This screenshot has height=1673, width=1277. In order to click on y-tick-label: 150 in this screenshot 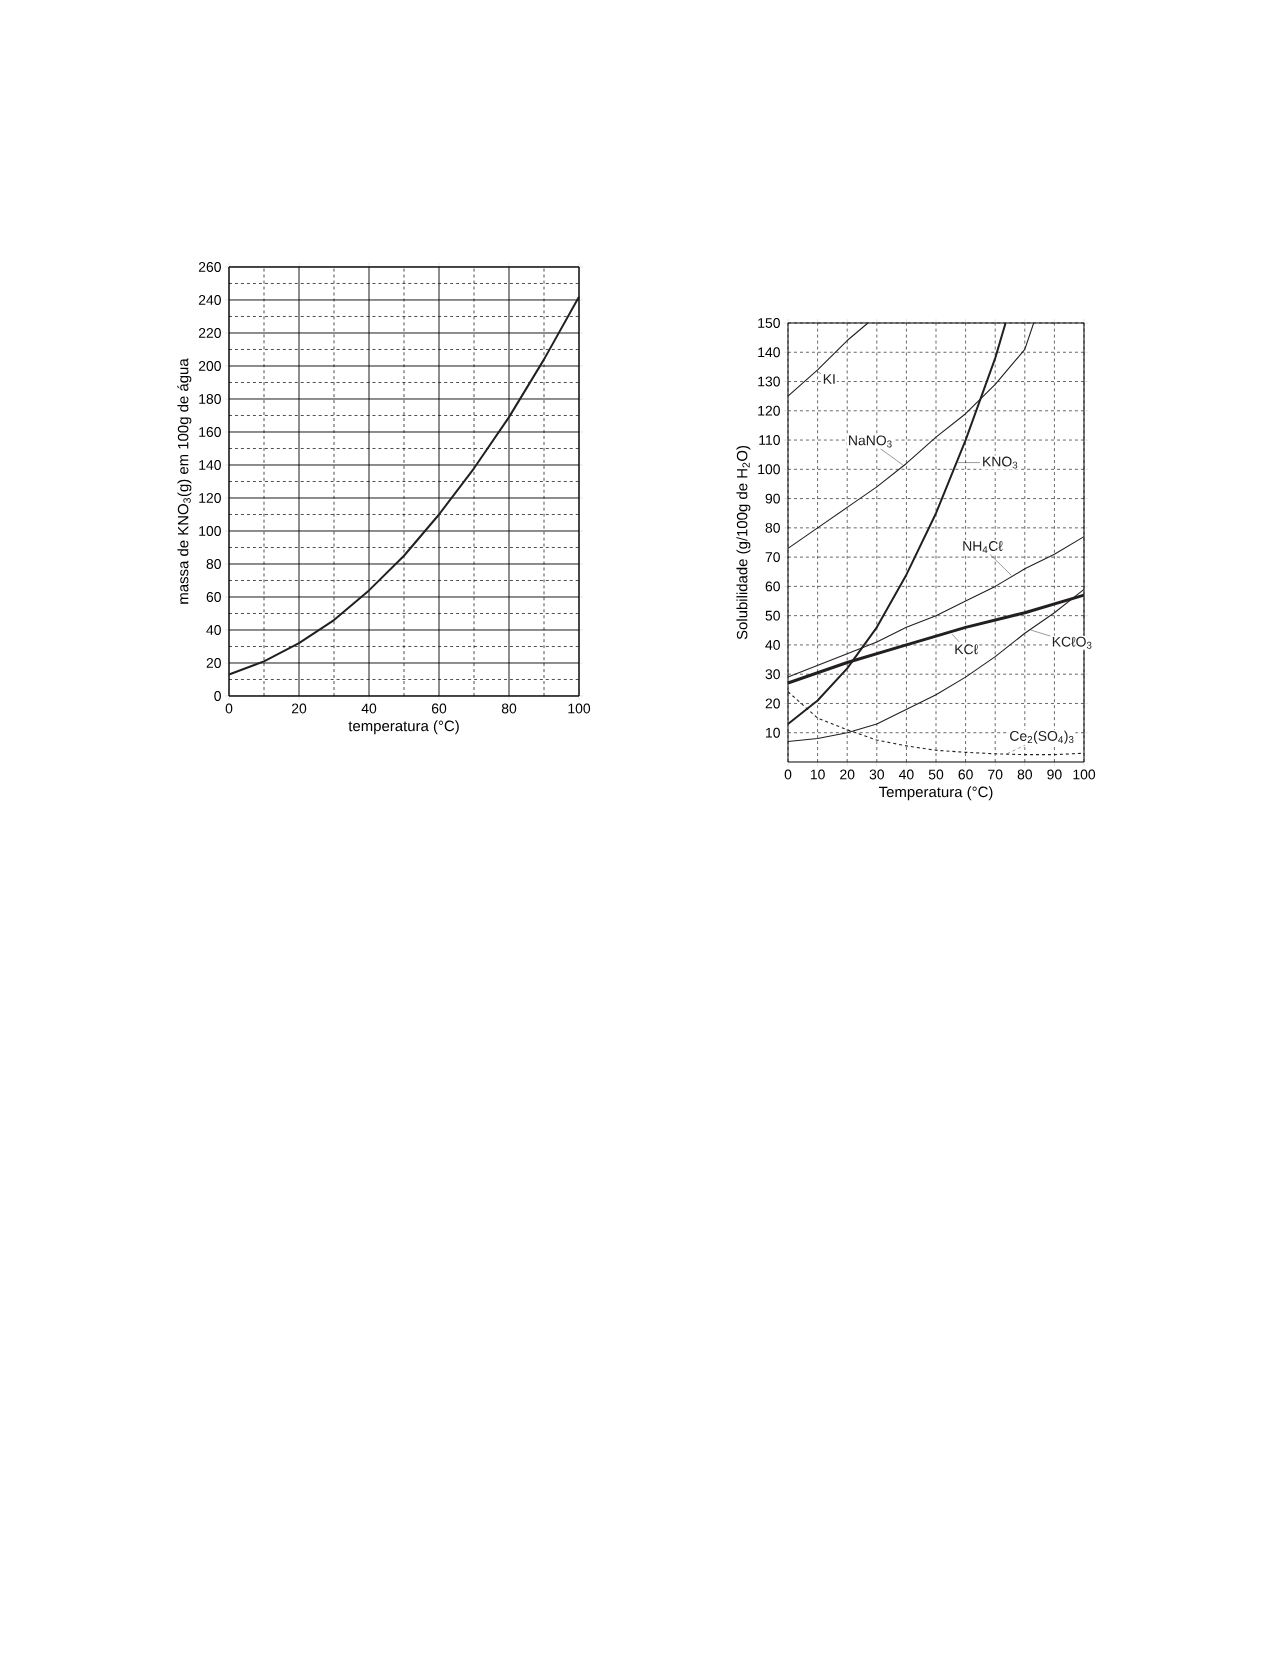, I will do `click(769, 323)`.